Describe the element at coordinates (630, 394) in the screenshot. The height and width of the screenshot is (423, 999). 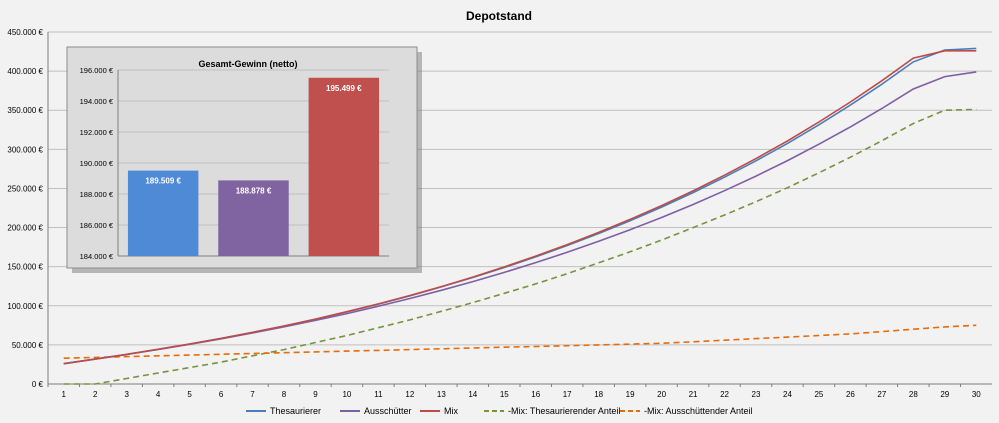
I see `main-x-tick-label: 19` at that location.